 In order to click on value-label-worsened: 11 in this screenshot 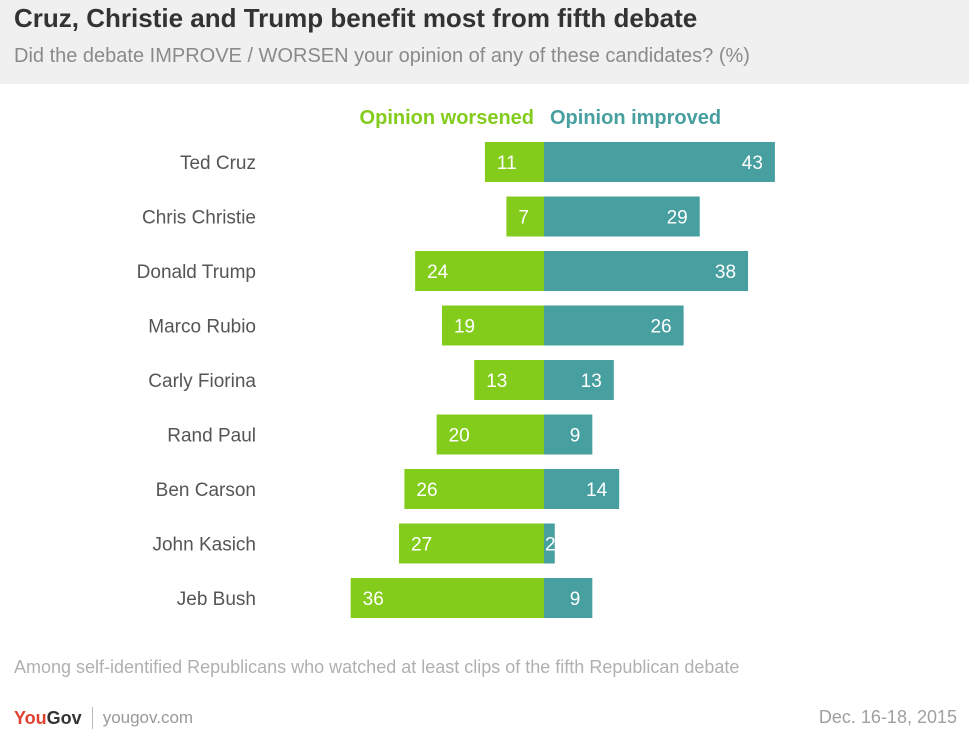, I will do `click(507, 163)`.